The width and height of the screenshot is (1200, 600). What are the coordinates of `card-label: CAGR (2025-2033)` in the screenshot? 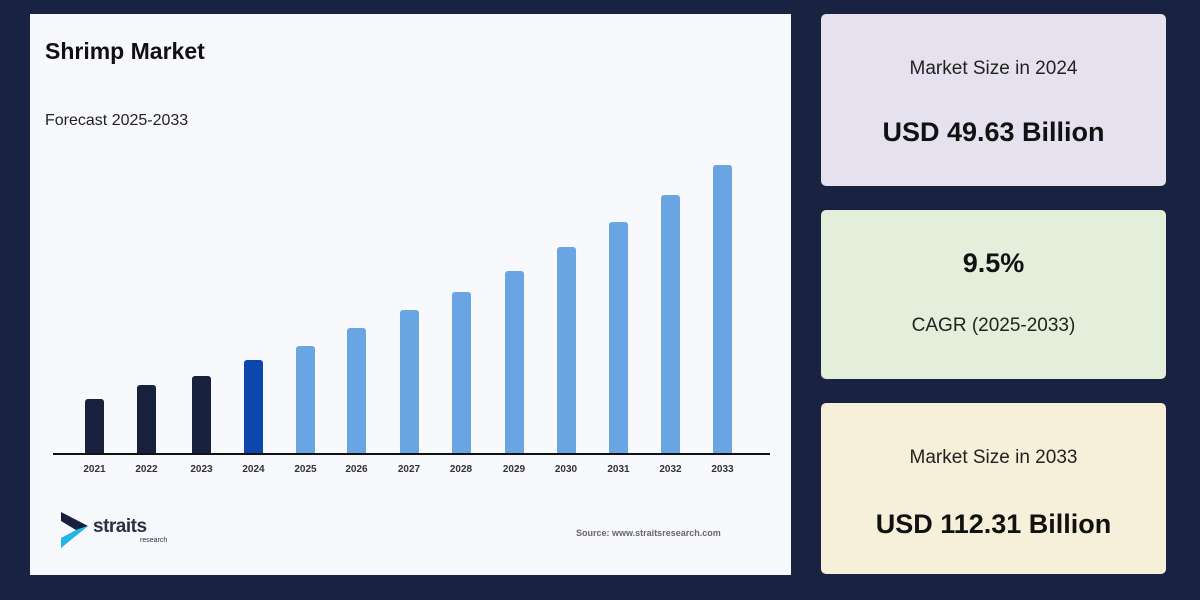 It's located at (993, 325).